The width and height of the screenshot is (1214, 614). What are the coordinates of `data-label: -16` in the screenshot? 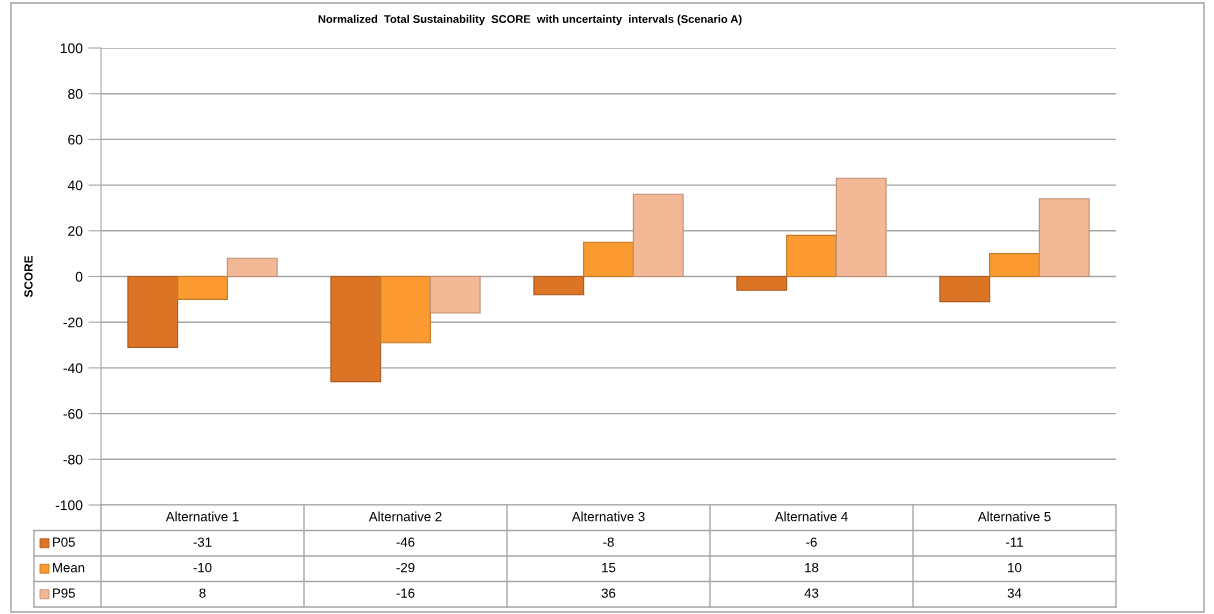 It's located at (405, 593).